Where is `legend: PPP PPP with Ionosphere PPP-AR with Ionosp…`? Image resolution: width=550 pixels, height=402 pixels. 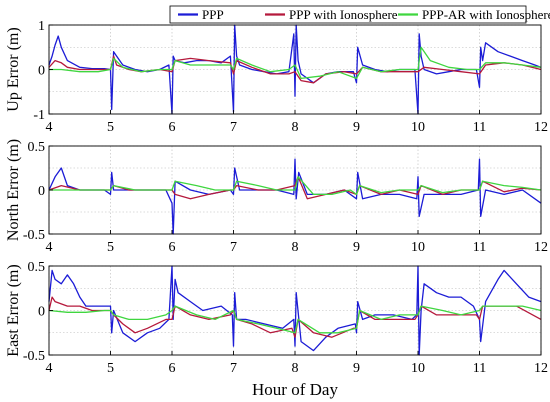 legend: PPP PPP with Ionosphere PPP-AR with Ionosp… is located at coordinates (359, 14).